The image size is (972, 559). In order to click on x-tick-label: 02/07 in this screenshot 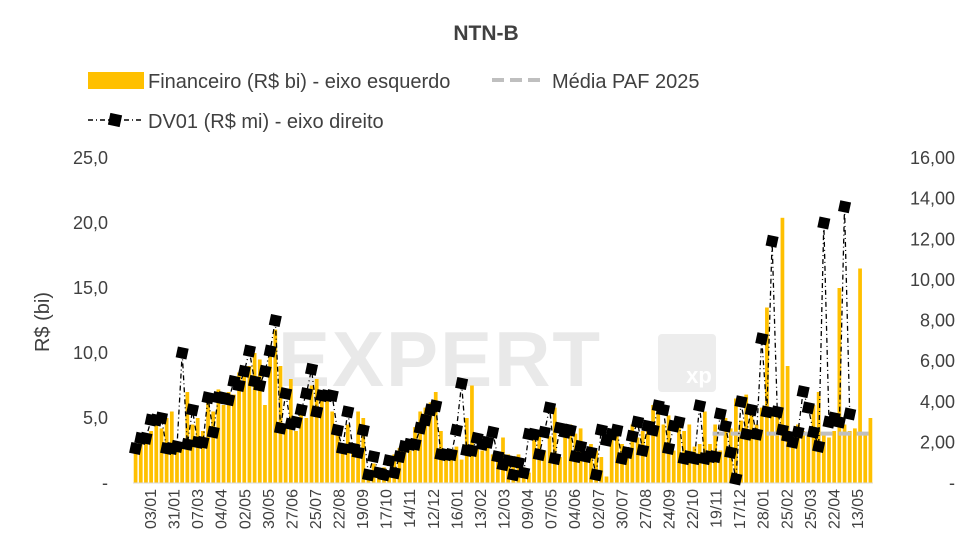, I will do `click(599, 509)`.